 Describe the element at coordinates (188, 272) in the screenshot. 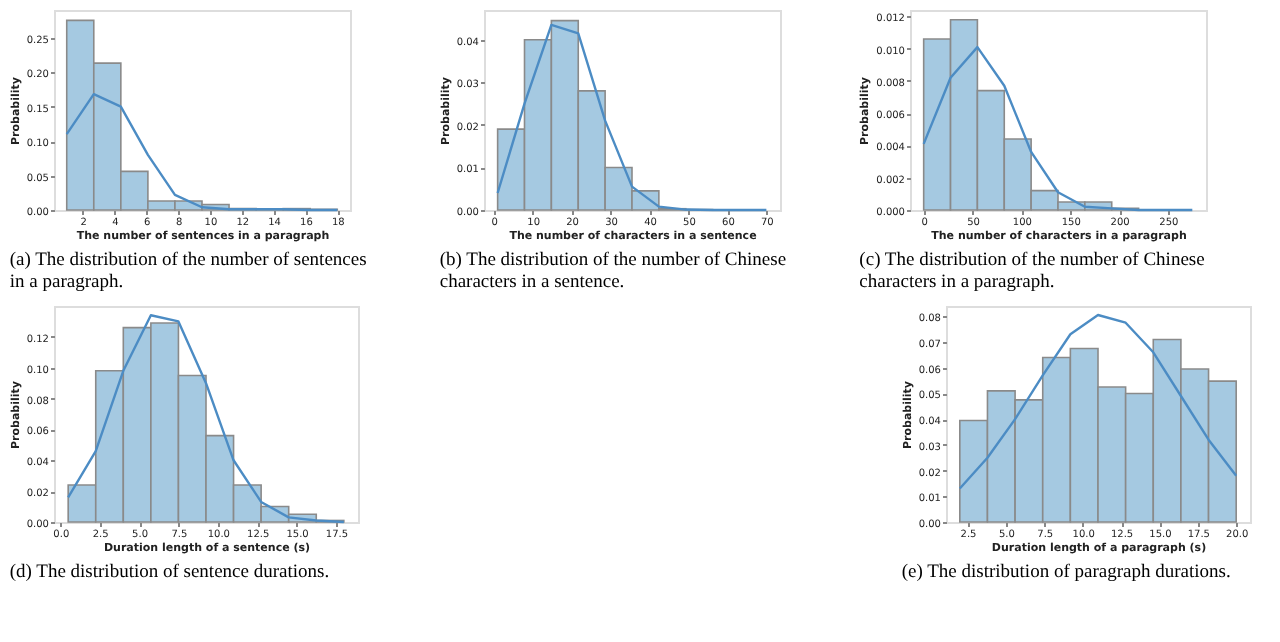

I see `text: (a) The distribution of the number of sentences in a paragraph.` at that location.